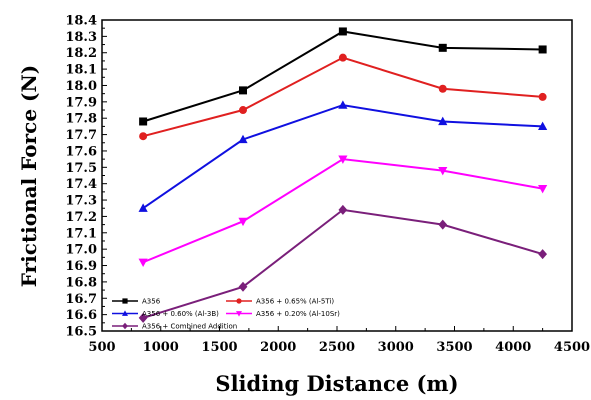  What do you see at coordinates (336, 383) in the screenshot?
I see `x-axis-title: Sliding Distance (m)` at bounding box center [336, 383].